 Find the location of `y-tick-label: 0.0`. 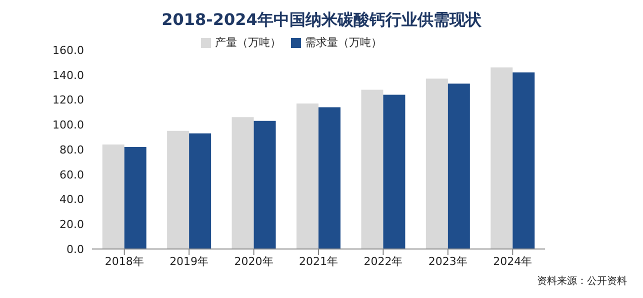

y-tick-label: 0.0 is located at coordinates (75, 249).